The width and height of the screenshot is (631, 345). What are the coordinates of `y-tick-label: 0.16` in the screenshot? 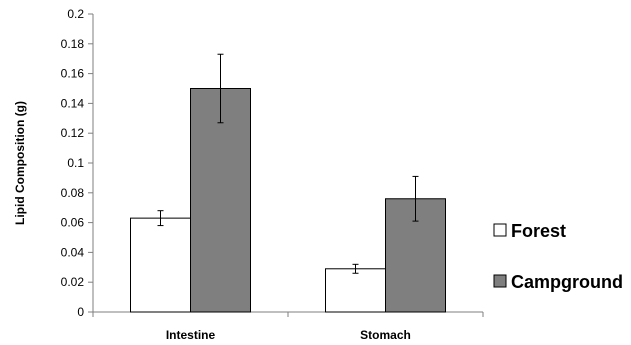 It's located at (73, 74).